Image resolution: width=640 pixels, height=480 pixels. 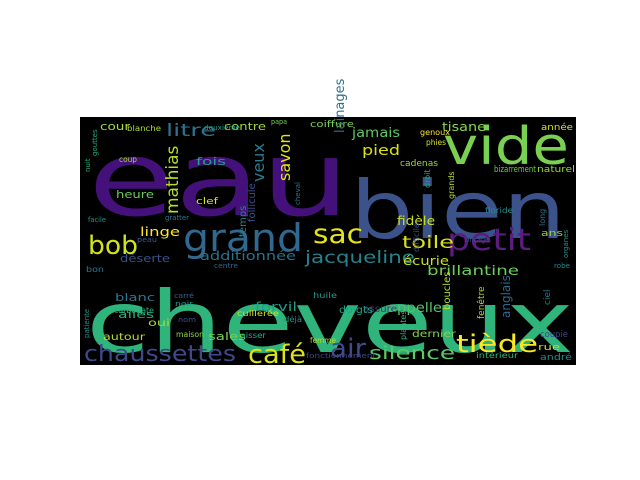 I want to click on cloud-word-forvil: forvil, so click(x=276, y=307).